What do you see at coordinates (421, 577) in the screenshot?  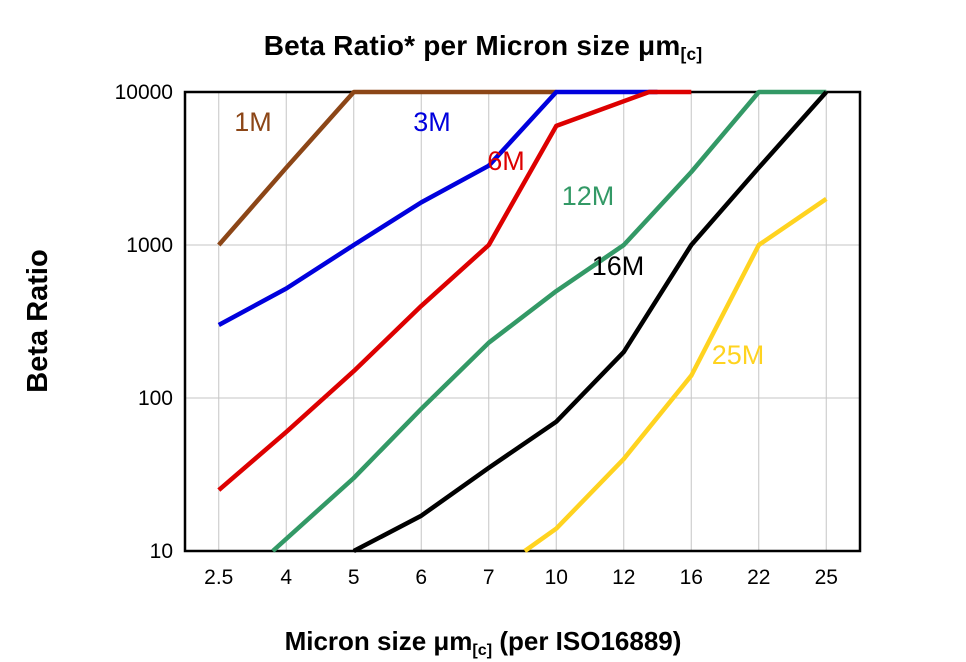 I see `x-tick-label: 6` at bounding box center [421, 577].